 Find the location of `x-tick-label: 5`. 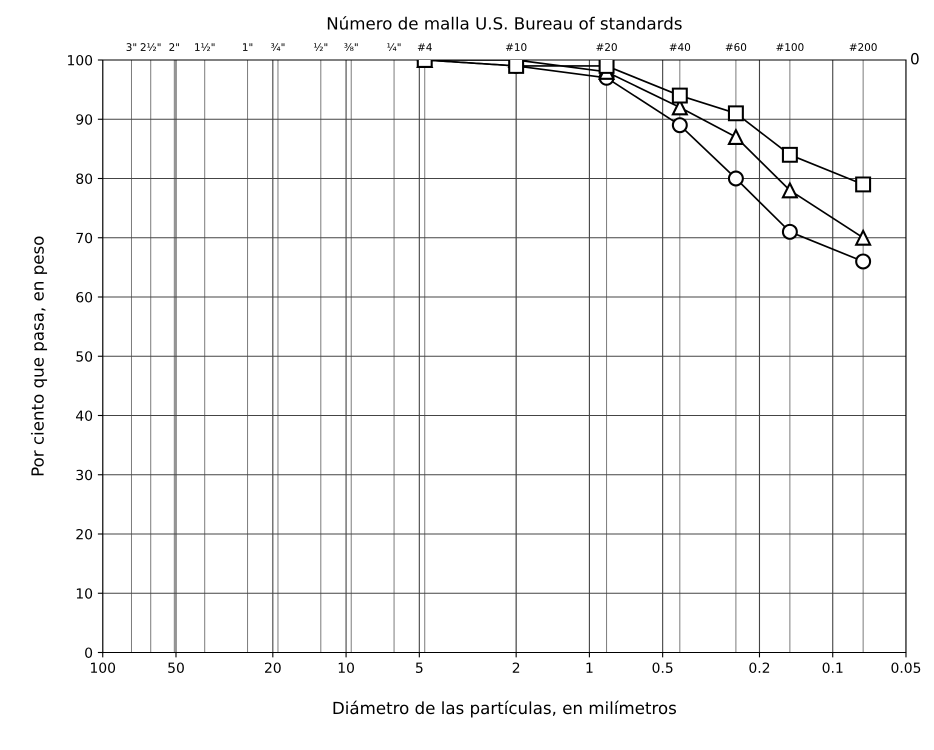

x-tick-label: 5 is located at coordinates (419, 667).